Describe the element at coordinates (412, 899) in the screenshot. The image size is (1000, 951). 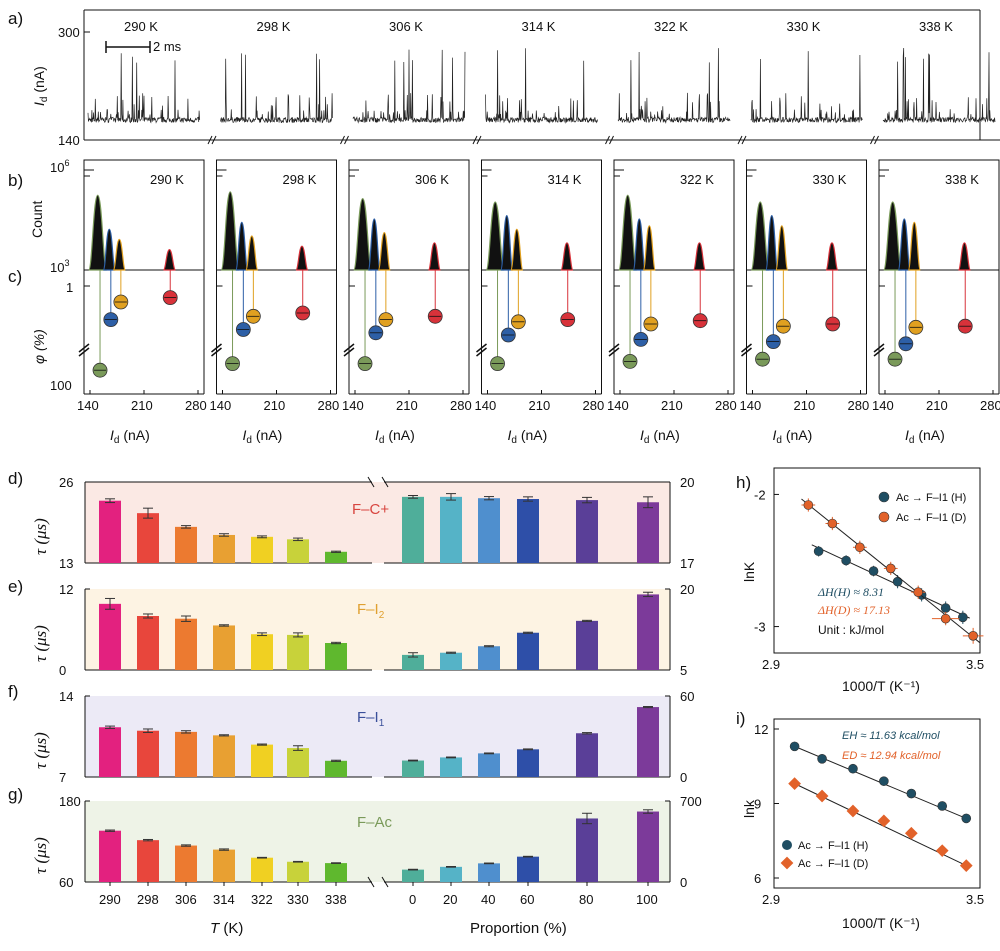
I see `panel-g-xtick-proportion: 0` at that location.